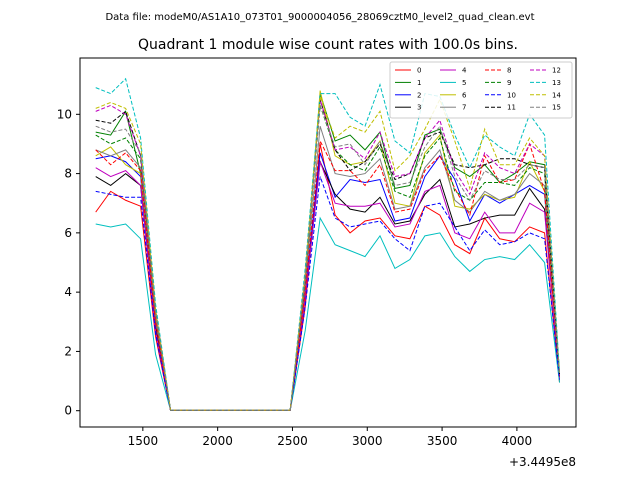 Image resolution: width=640 pixels, height=480 pixels. Describe the element at coordinates (143, 441) in the screenshot. I see `x-tick-label: 1500` at that location.